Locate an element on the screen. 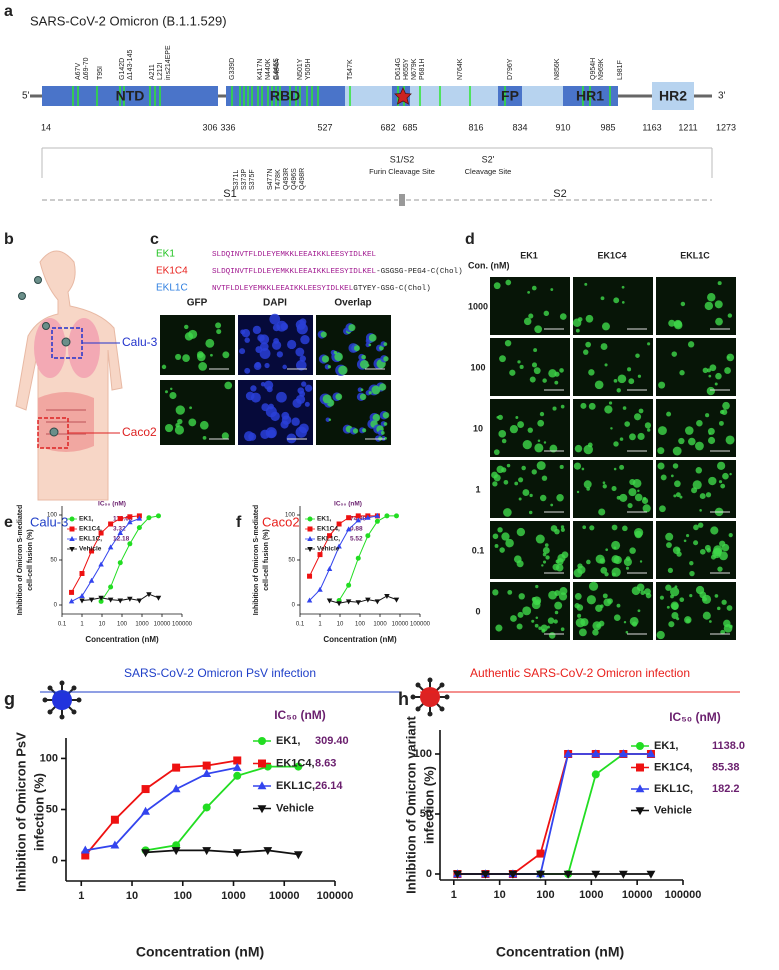  mutation-label: N764K is located at coordinates (460, 69).